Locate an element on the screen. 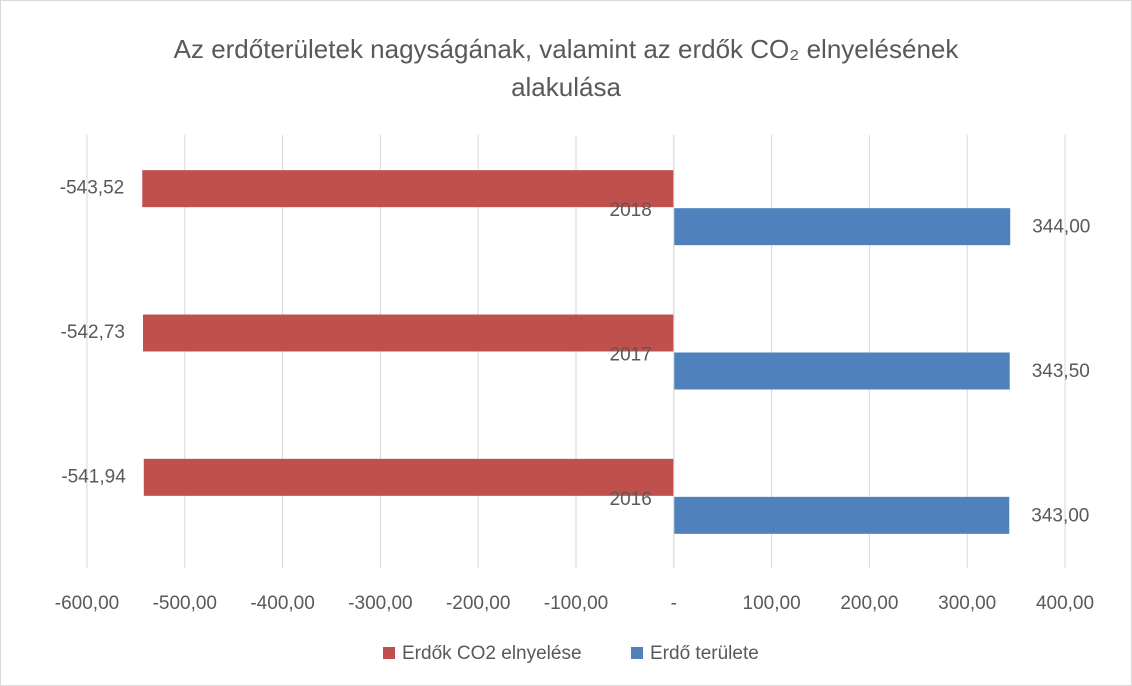 Image resolution: width=1132 pixels, height=686 pixels. legend-label: Erdők CO2 elnyelése is located at coordinates (492, 653).